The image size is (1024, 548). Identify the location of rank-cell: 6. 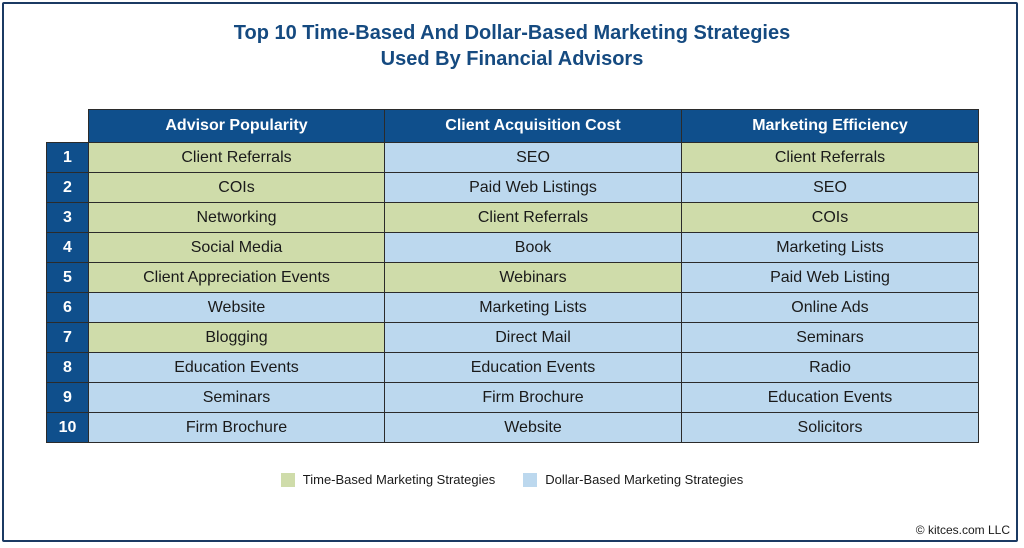
(67, 307).